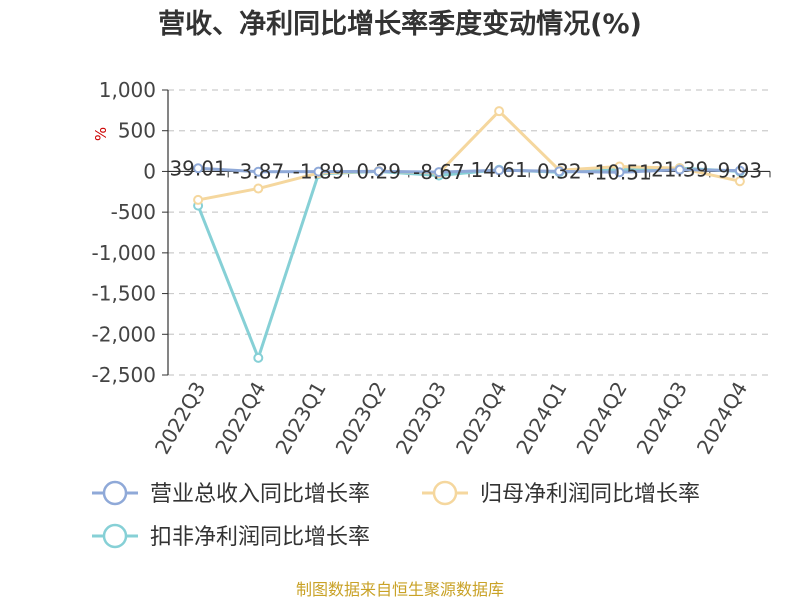  I want to click on legend-item: 营业总收入同比增长率, so click(231, 493).